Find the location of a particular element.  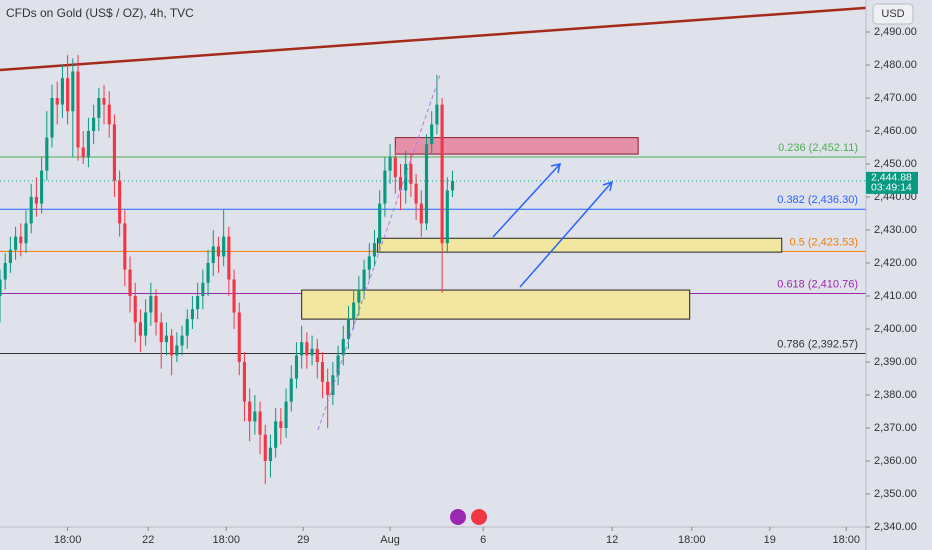

x-tick-label: 22 is located at coordinates (148, 540).